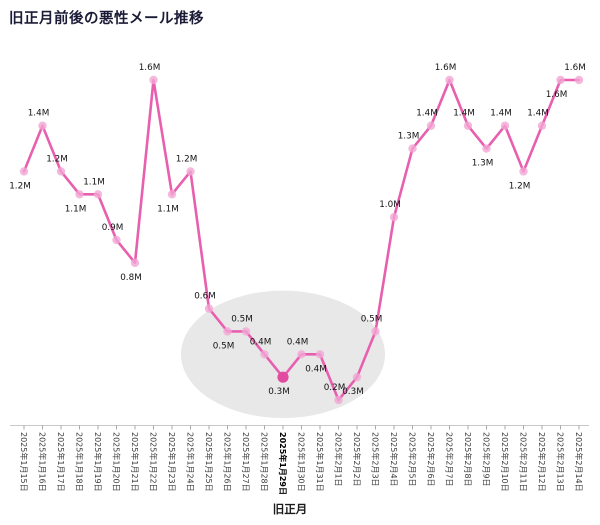  What do you see at coordinates (228, 462) in the screenshot?
I see `x-tick-label: 2025年1月26日` at bounding box center [228, 462].